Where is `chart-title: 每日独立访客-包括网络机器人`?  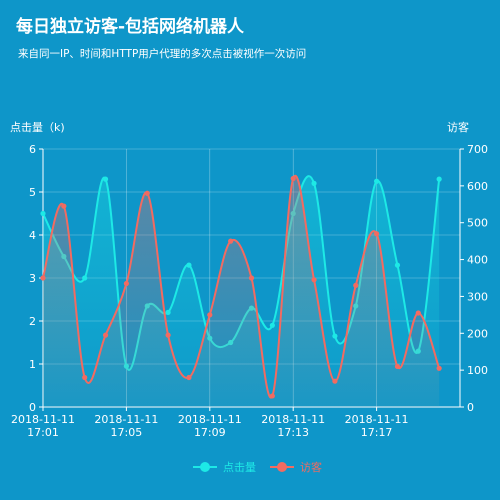 chart-title: 每日独立访客-包括网络机器人 is located at coordinates (130, 27).